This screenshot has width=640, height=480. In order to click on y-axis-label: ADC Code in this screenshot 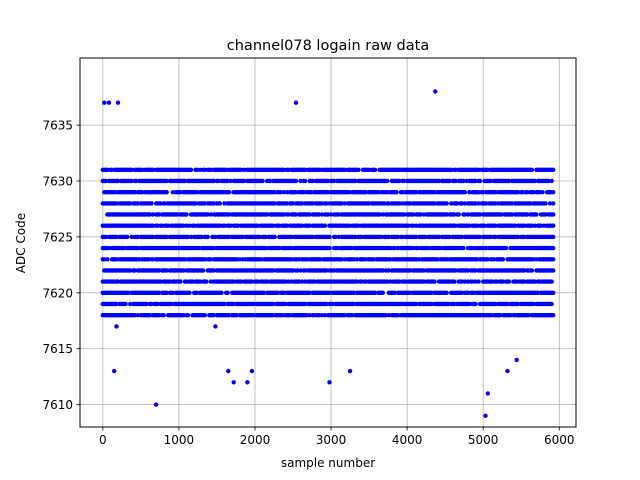, I will do `click(21, 243)`.